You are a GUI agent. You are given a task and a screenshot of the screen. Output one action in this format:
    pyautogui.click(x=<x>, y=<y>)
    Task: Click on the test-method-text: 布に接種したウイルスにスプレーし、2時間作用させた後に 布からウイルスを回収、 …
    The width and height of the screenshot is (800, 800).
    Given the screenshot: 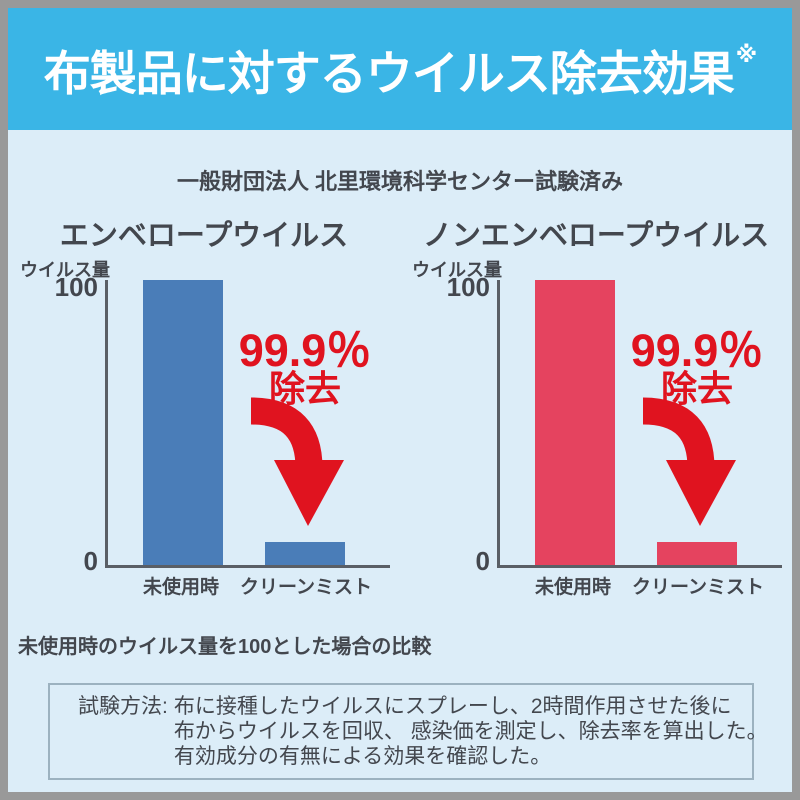 What is the action you would take?
    pyautogui.click(x=471, y=731)
    